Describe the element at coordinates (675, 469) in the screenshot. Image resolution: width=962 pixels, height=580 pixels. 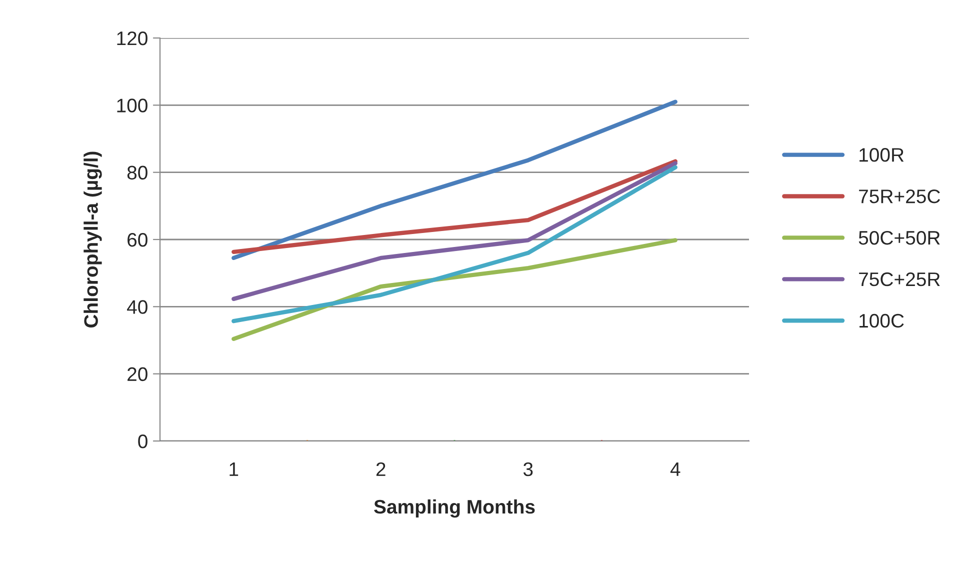
I see `x-tick-label: 4` at that location.